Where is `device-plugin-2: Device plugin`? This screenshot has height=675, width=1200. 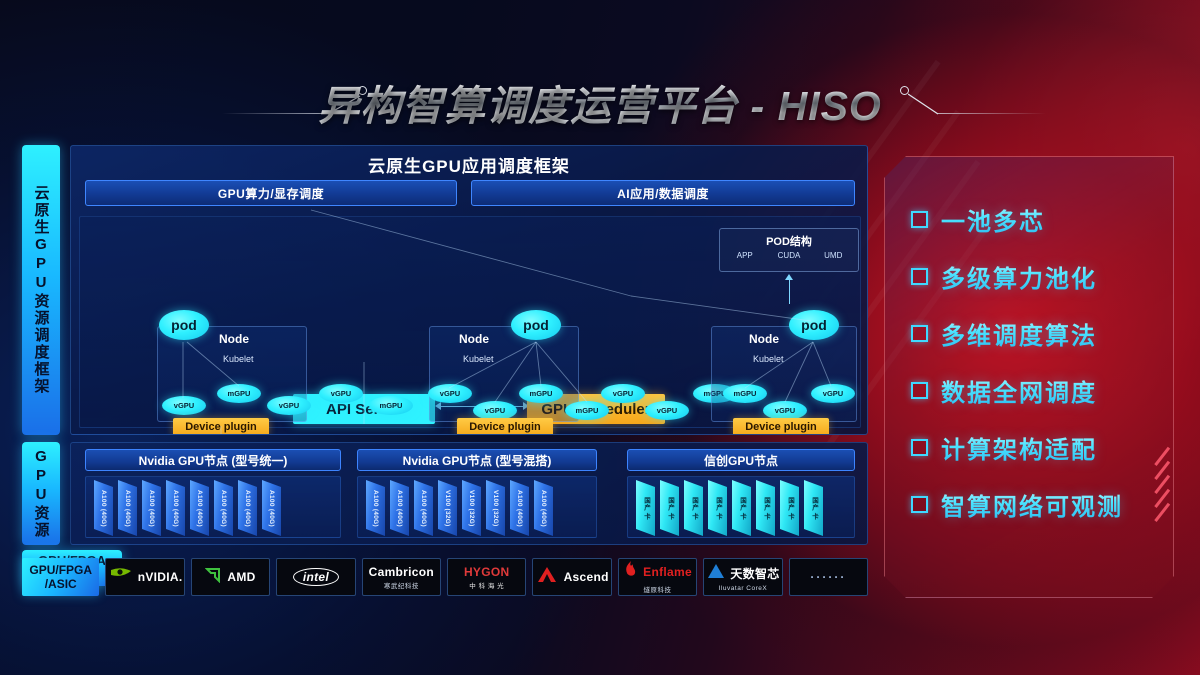
device-plugin-2: Device plugin is located at coordinates (505, 426).